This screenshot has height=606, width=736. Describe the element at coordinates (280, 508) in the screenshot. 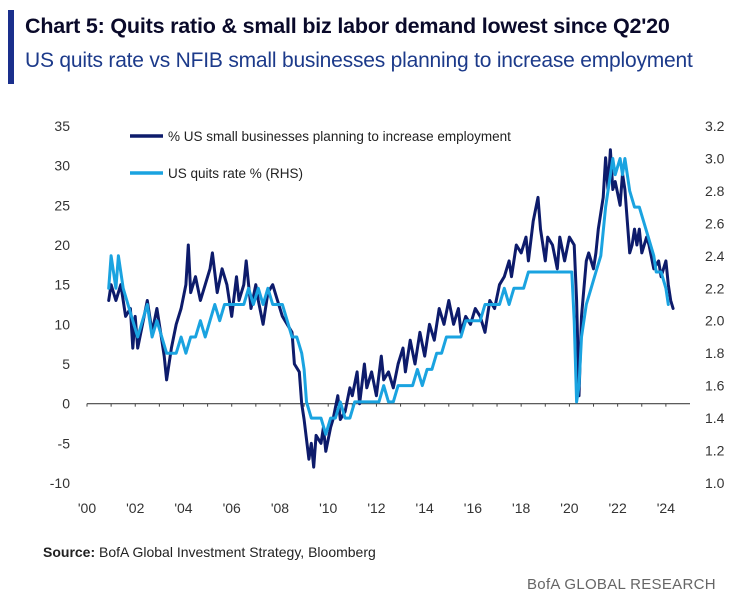

I see `x-tick-label: '08` at that location.